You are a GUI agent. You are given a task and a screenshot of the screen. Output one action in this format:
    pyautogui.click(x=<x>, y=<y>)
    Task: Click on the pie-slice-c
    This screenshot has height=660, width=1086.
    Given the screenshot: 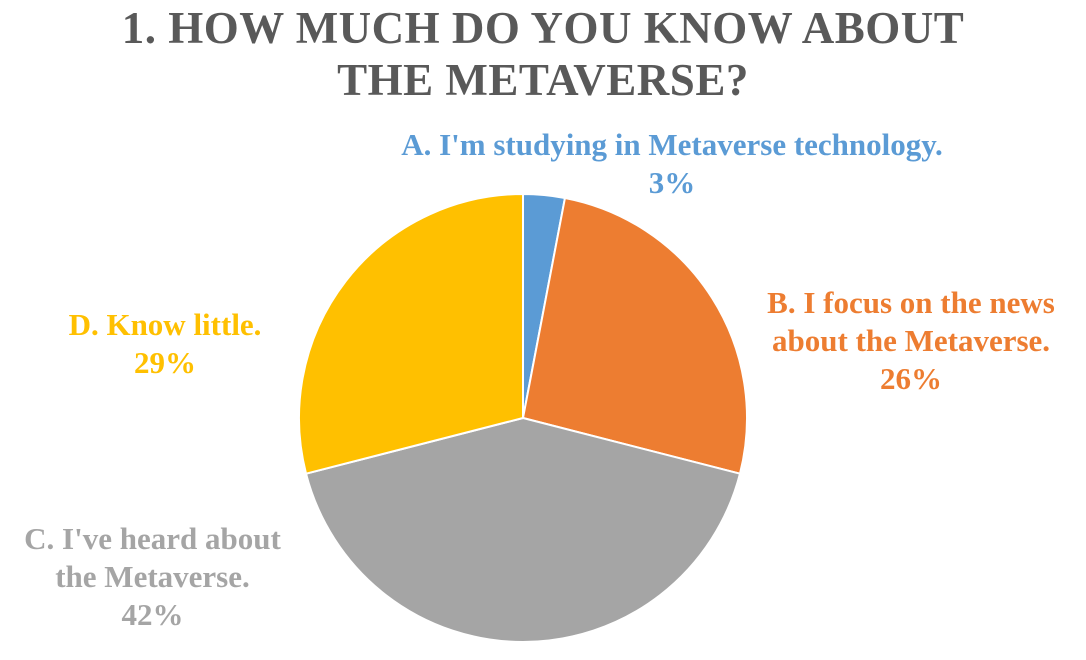 What is the action you would take?
    pyautogui.click(x=523, y=529)
    